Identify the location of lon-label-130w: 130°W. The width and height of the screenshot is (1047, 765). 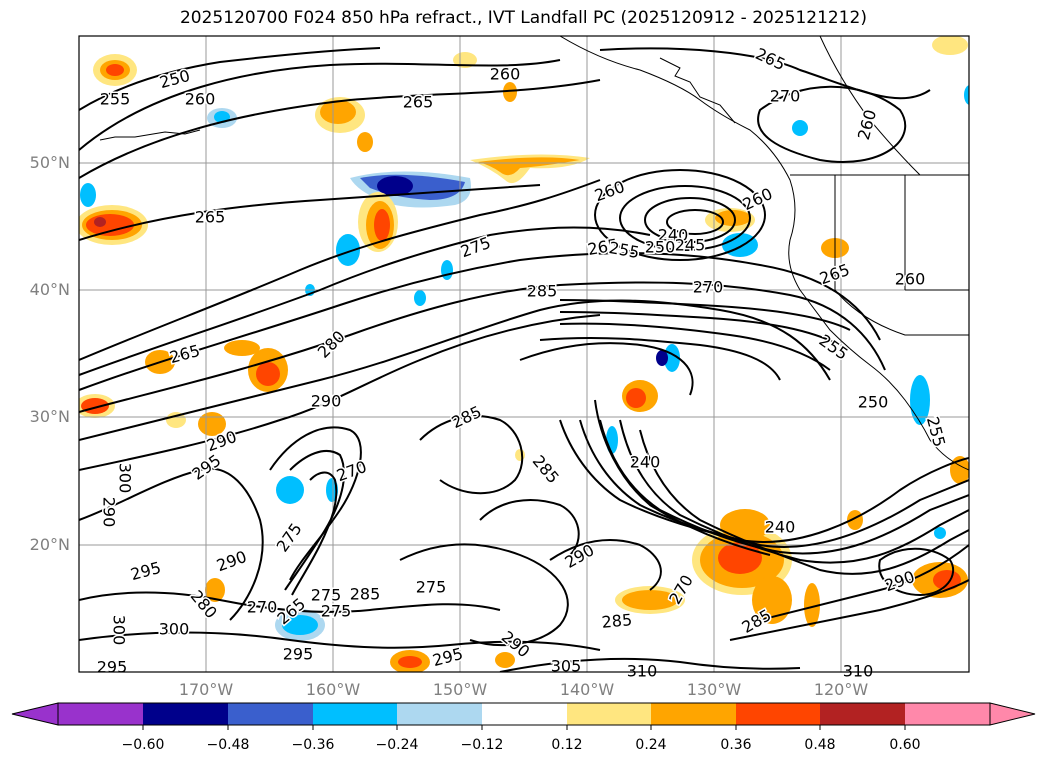
(714, 689).